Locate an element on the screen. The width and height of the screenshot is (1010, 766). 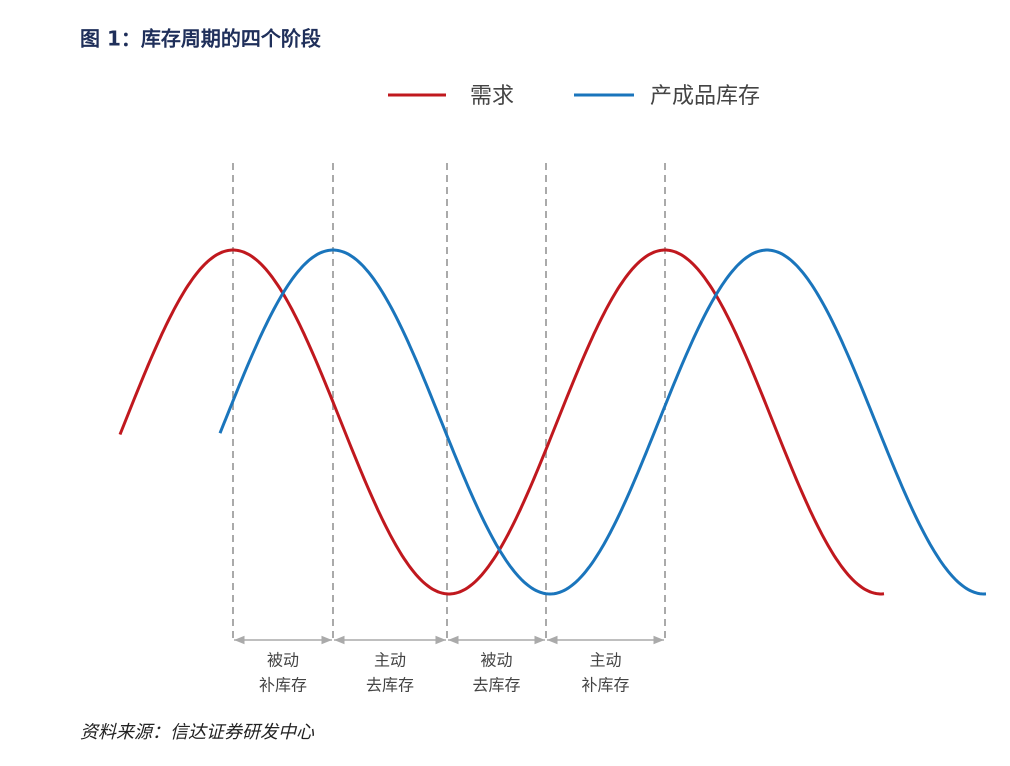
legend-label: 需求 is located at coordinates (492, 96).